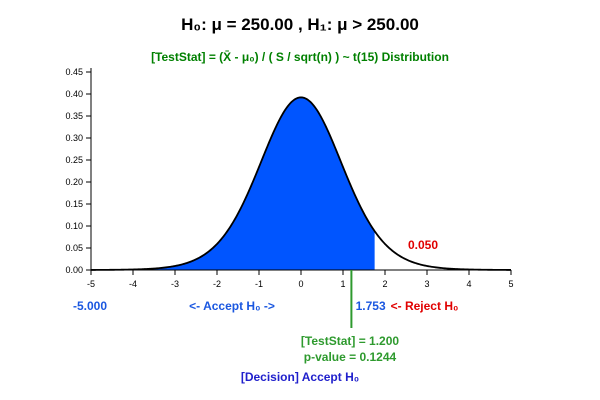 This screenshot has width=600, height=400. I want to click on p-value-label: p-value = 0.1244, so click(350, 357).